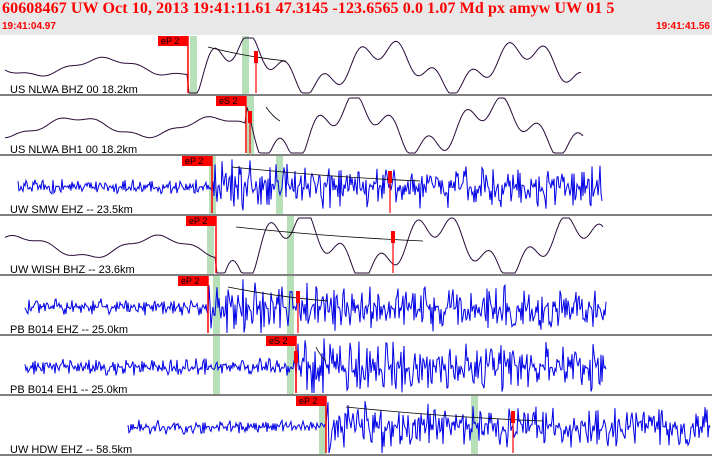 The image size is (712, 458). I want to click on station-label: PB B014 EHZ -- 25.0km, so click(69, 330).